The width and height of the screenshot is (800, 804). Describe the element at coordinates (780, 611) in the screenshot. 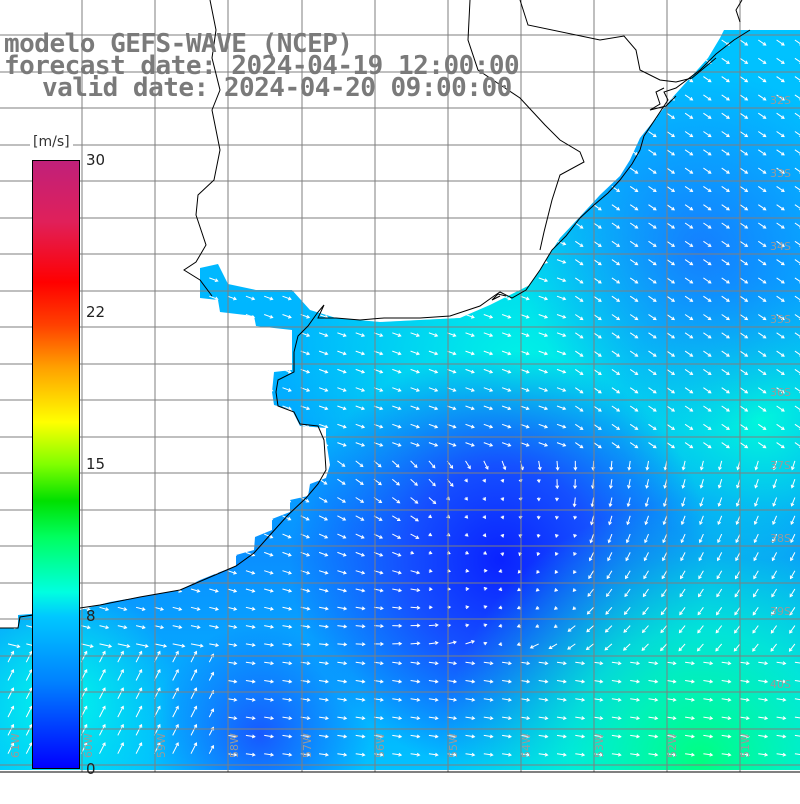

I see `lat-label: 39S` at that location.